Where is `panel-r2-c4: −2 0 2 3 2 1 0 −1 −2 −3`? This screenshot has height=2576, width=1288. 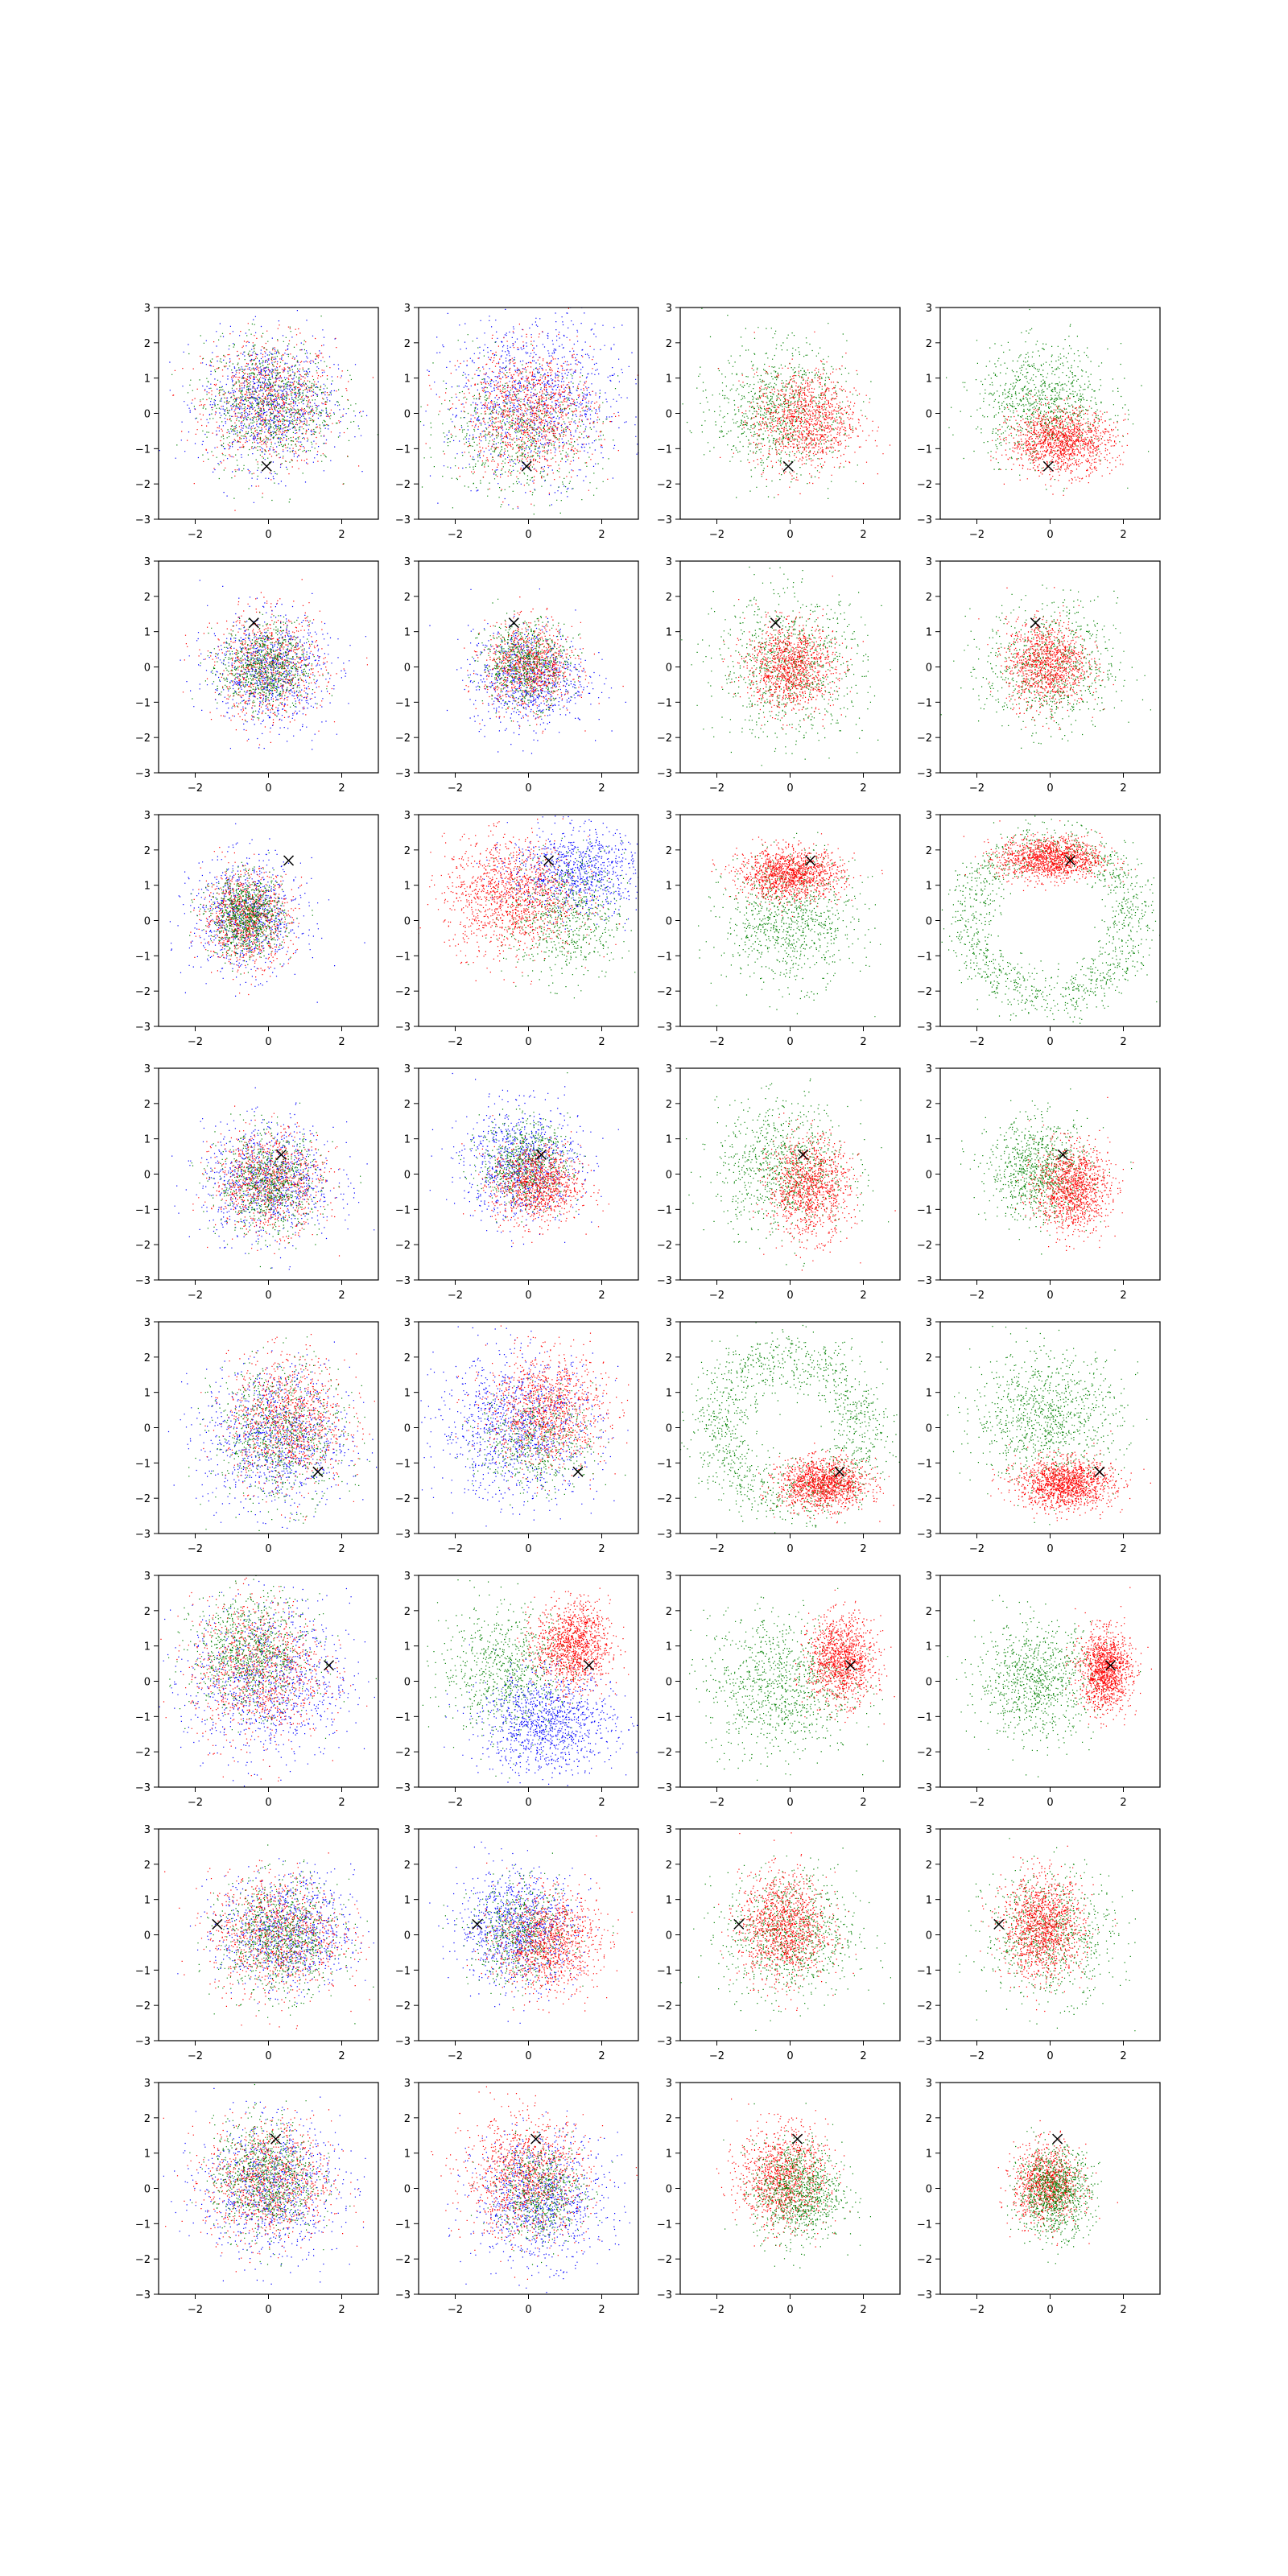
panel-r2-c4: −2 0 2 3 2 1 0 −1 −2 −3 is located at coordinates (1039, 675).